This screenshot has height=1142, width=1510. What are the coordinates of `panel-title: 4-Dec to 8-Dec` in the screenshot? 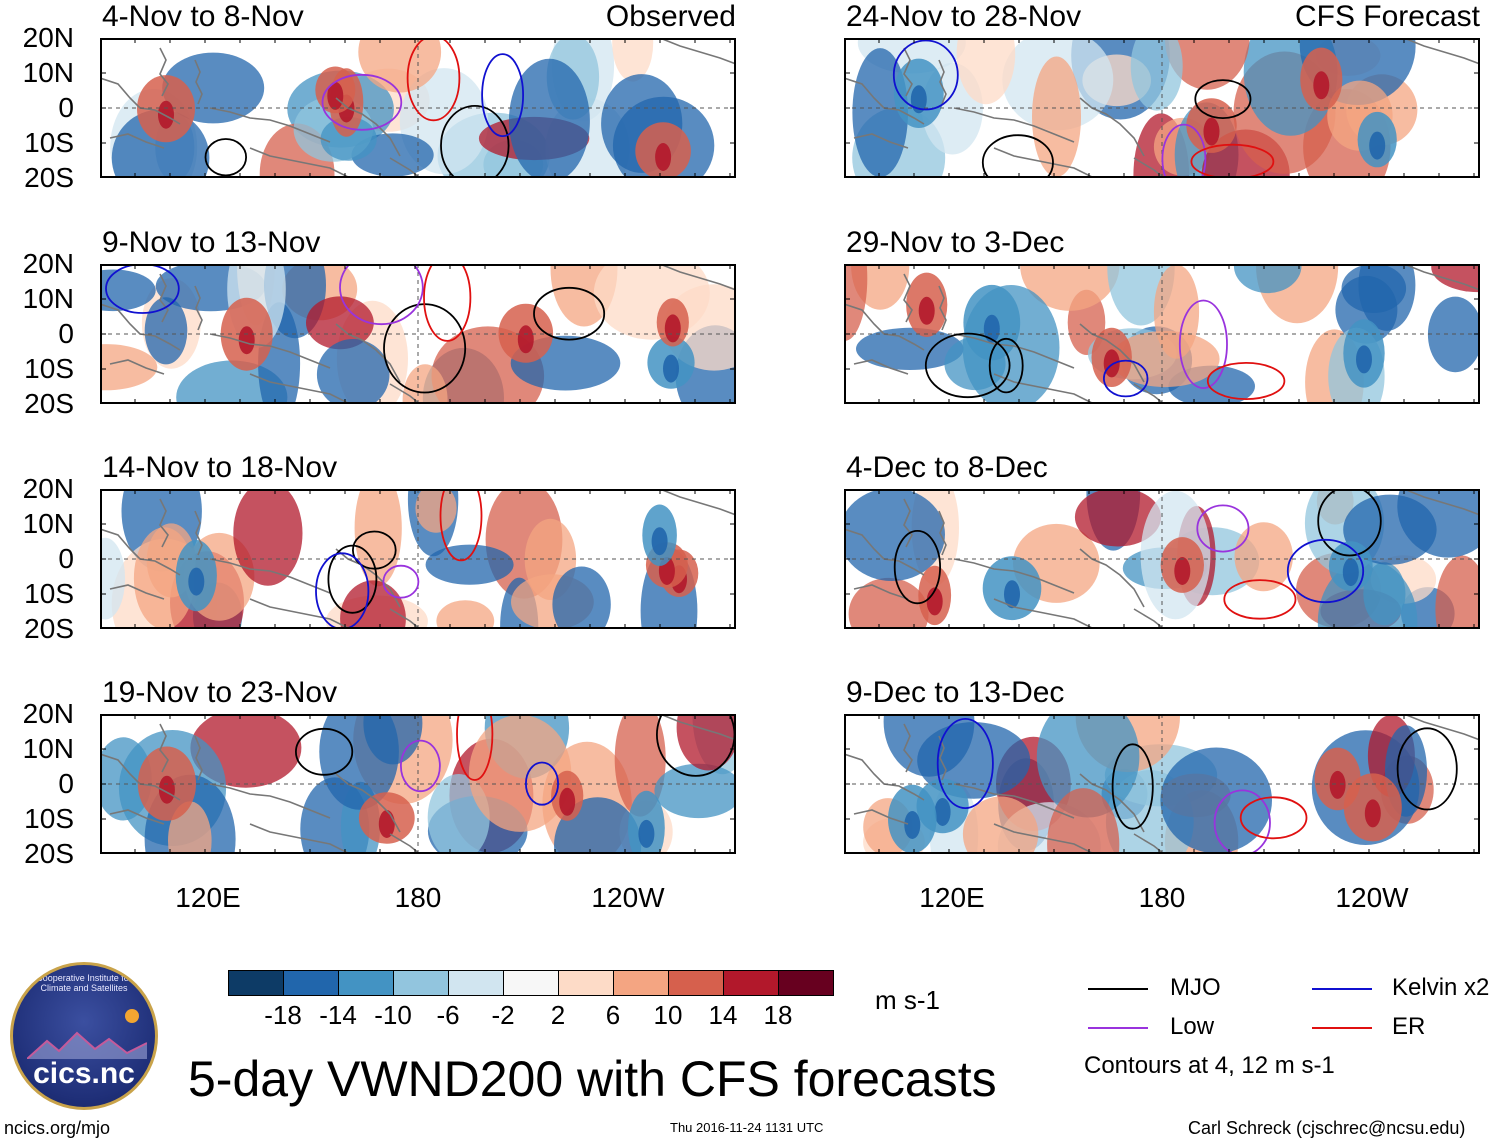 It's located at (947, 467).